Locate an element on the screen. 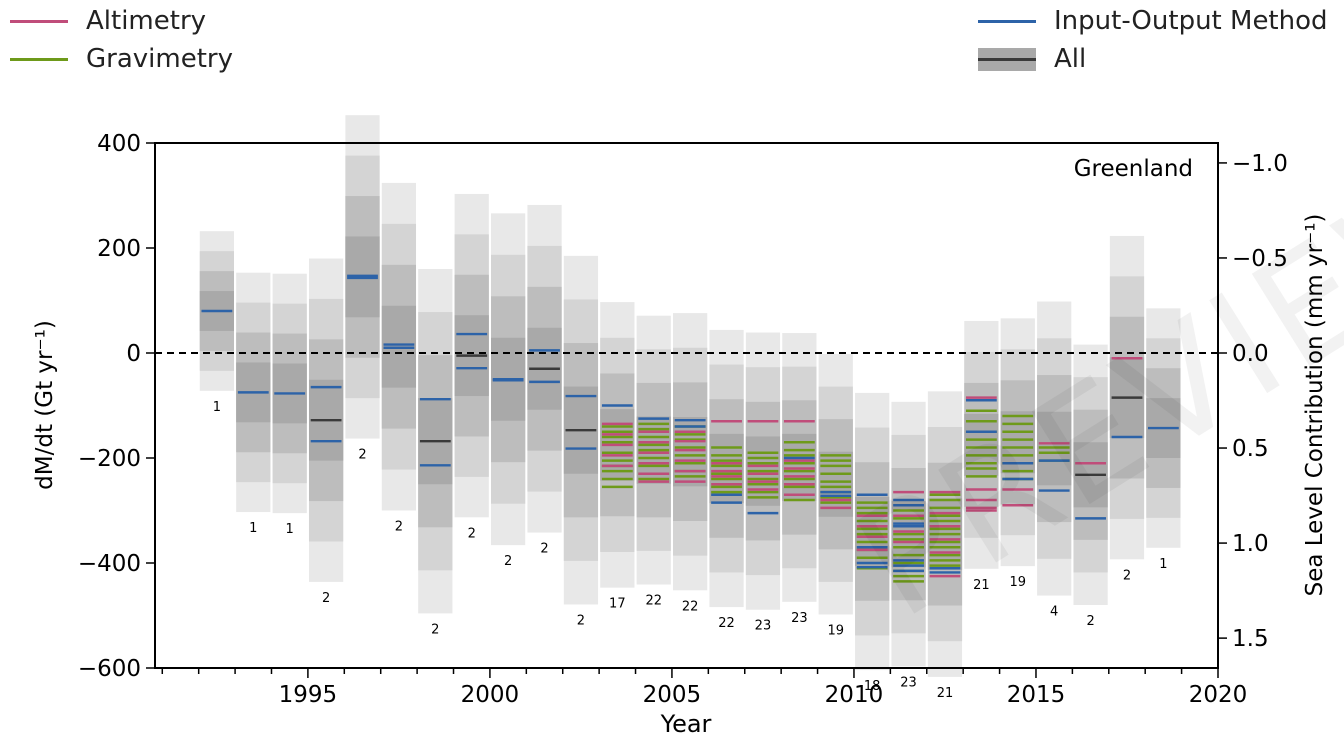 Image resolution: width=1344 pixels, height=739 pixels. y-axis-label: dM/dt (Gt yr⁻¹) is located at coordinates (45, 405).